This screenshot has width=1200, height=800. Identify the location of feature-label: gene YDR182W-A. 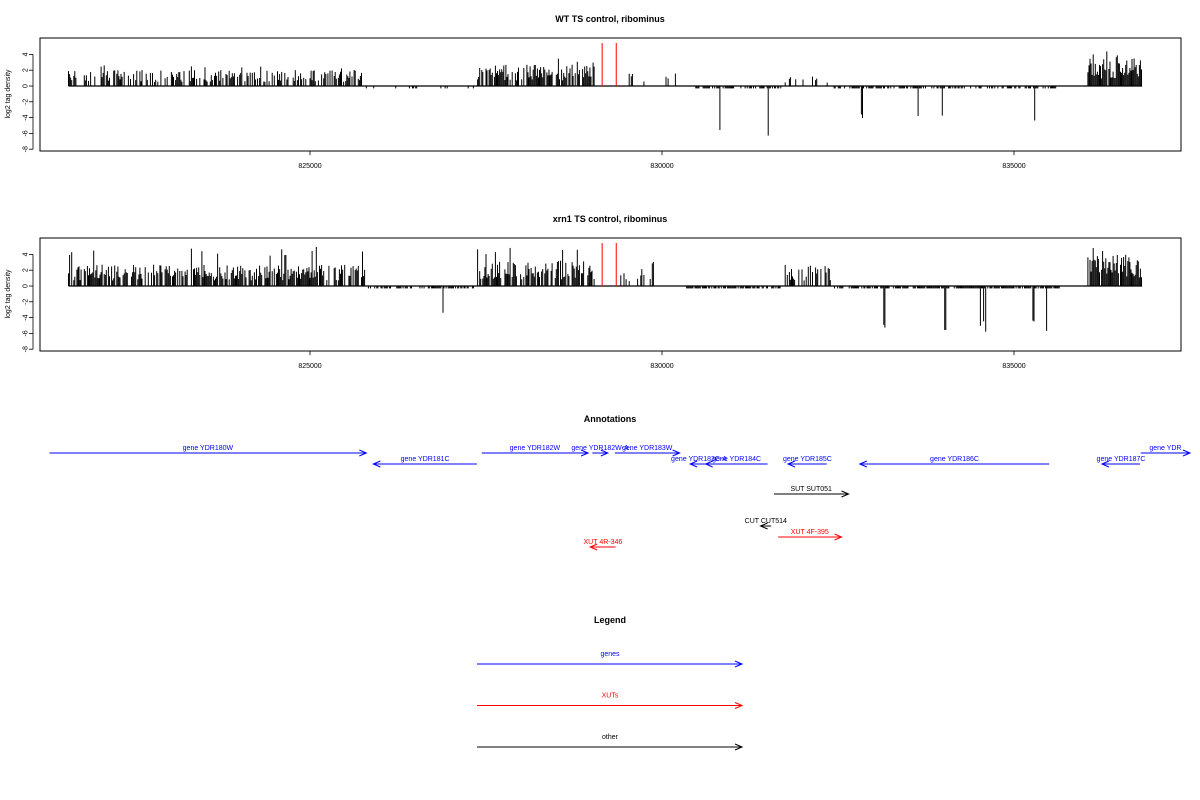
(600, 448).